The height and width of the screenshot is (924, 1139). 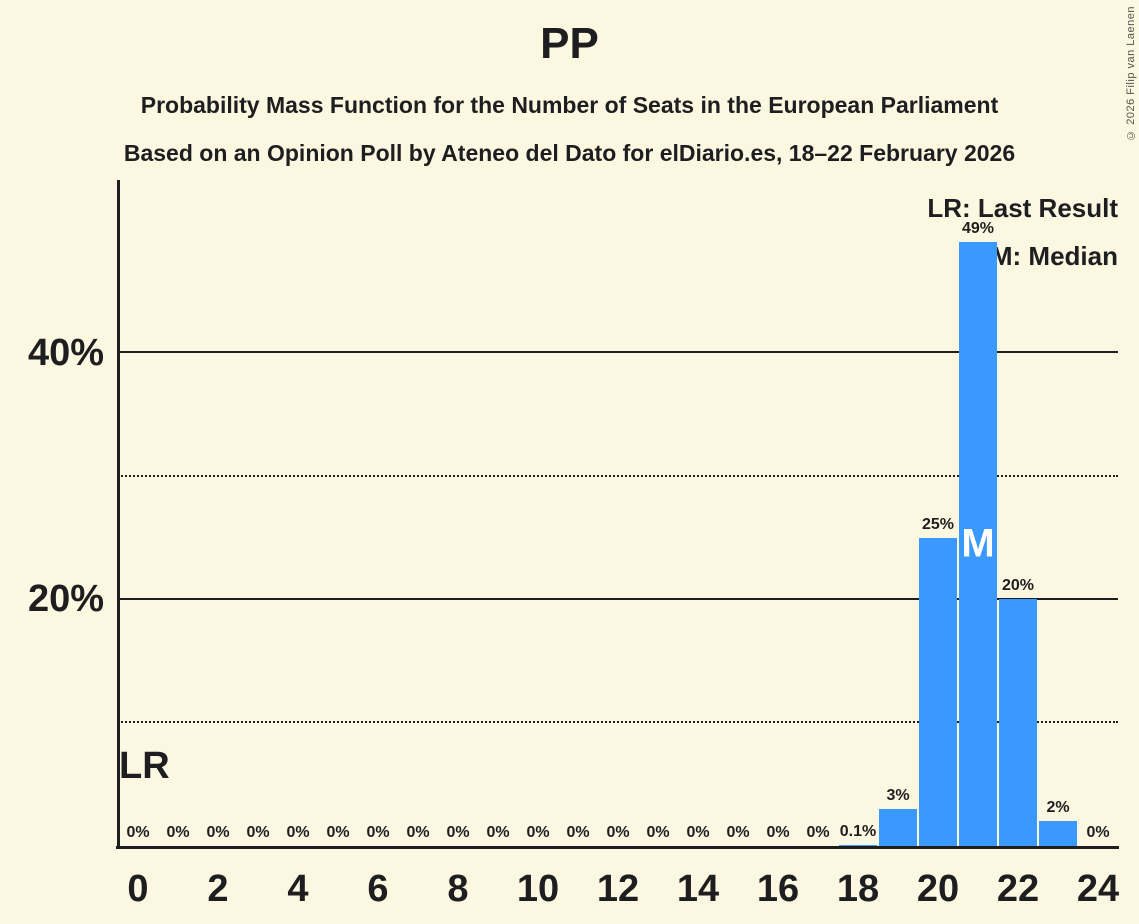 I want to click on bar-label-seat-5: 0%, so click(x=338, y=832).